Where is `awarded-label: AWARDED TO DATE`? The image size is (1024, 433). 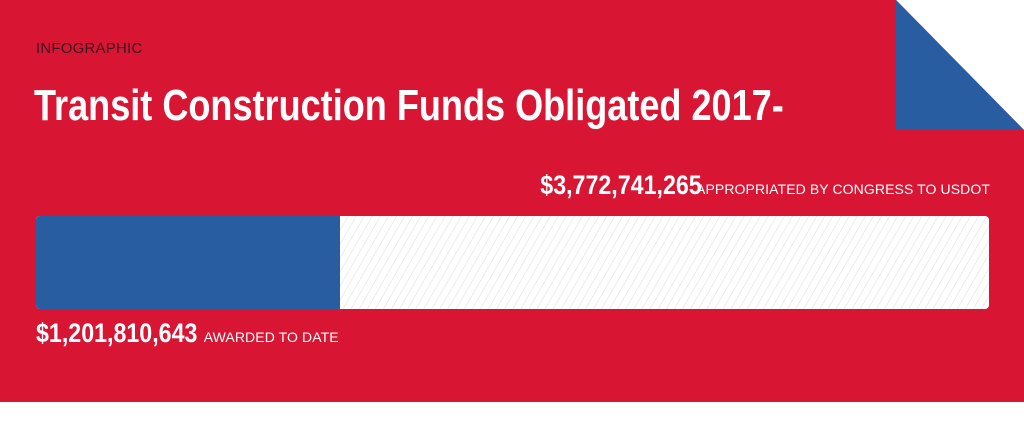 awarded-label: AWARDED TO DATE is located at coordinates (271, 337).